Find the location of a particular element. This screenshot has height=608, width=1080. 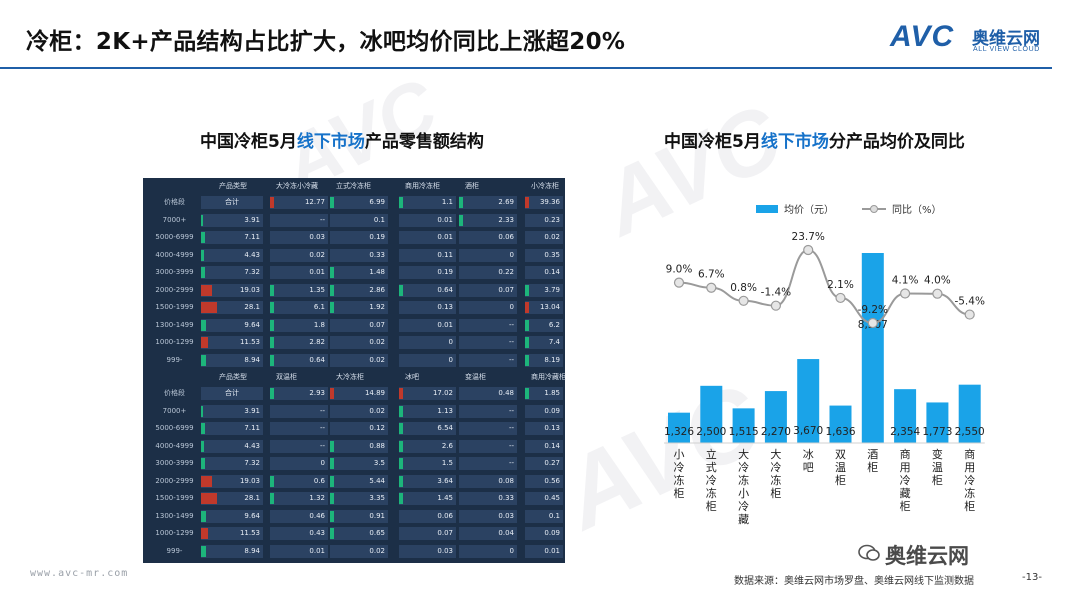

column-header: 商用冷冻柜 is located at coordinates (422, 186).